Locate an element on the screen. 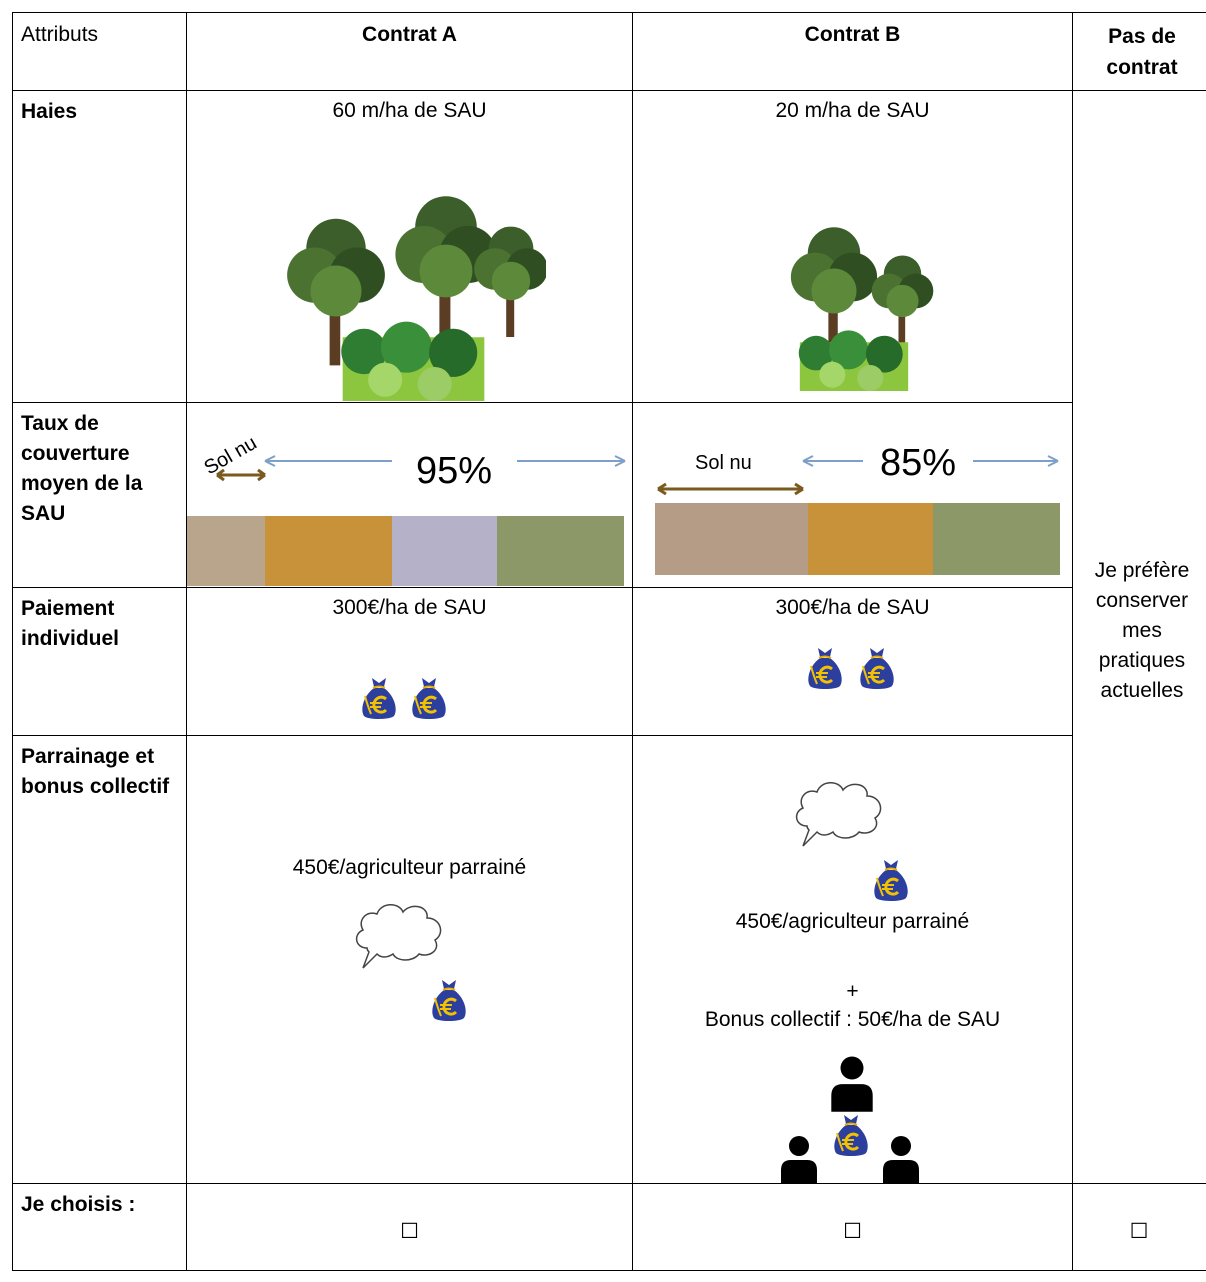 The width and height of the screenshot is (1206, 1282). cell: Sol nu 85% is located at coordinates (852, 495).